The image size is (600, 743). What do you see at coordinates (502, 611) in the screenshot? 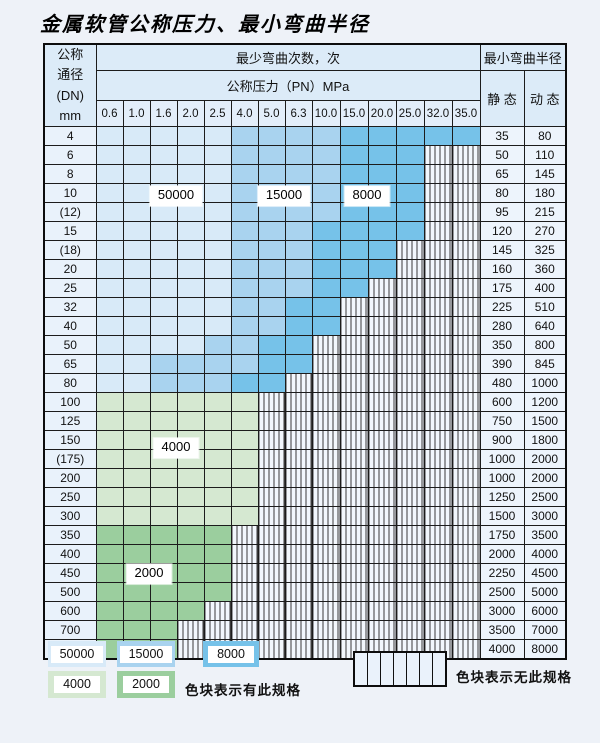
I see `static-radius-cell: 3000` at bounding box center [502, 611].